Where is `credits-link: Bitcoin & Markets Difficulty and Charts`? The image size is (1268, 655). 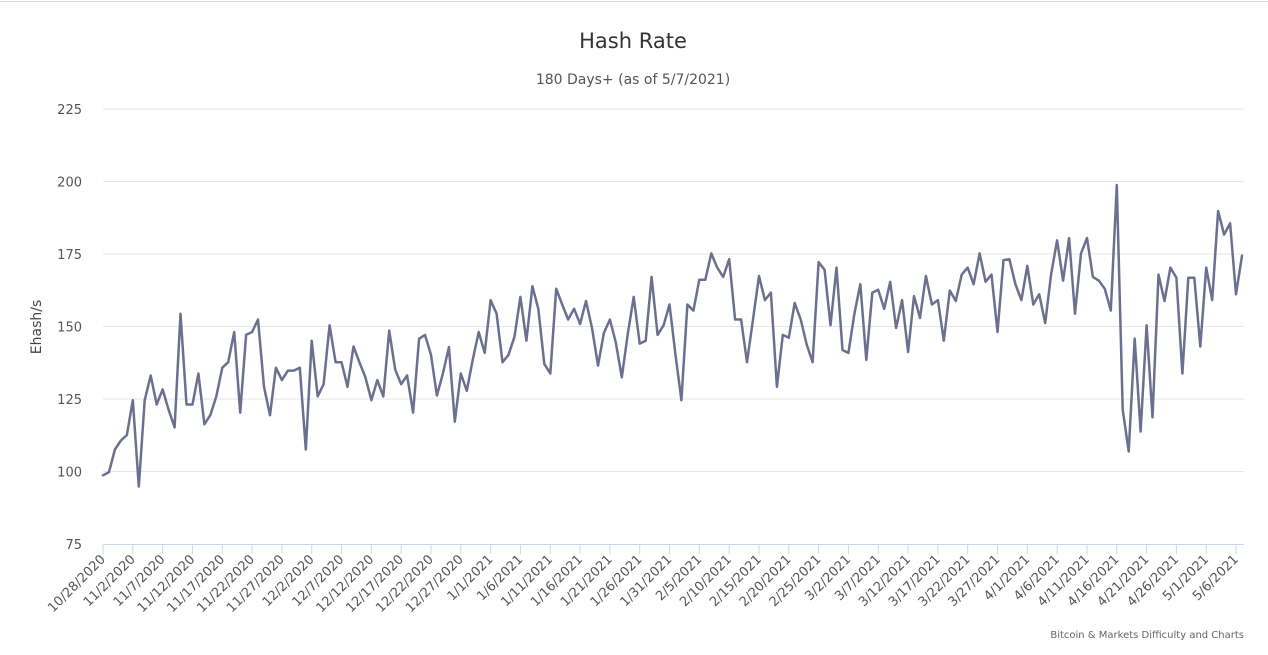 credits-link: Bitcoin & Markets Difficulty and Charts is located at coordinates (1147, 635).